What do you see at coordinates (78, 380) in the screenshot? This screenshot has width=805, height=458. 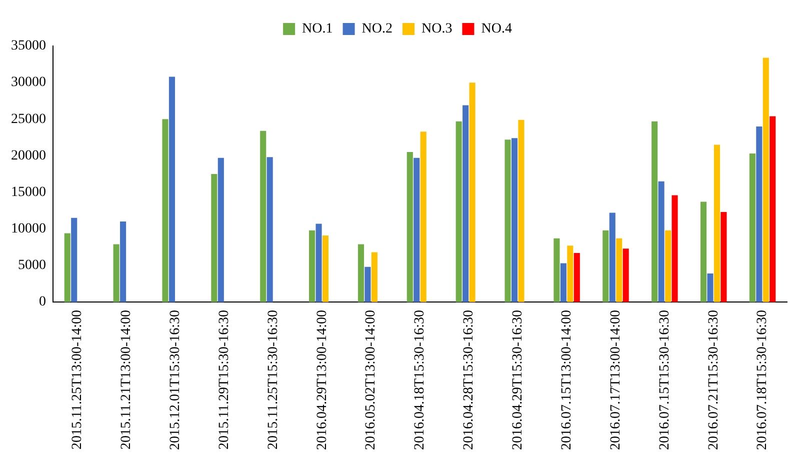 I see `x-tick-label: 2015.11.25T13:00-14:00` at bounding box center [78, 380].